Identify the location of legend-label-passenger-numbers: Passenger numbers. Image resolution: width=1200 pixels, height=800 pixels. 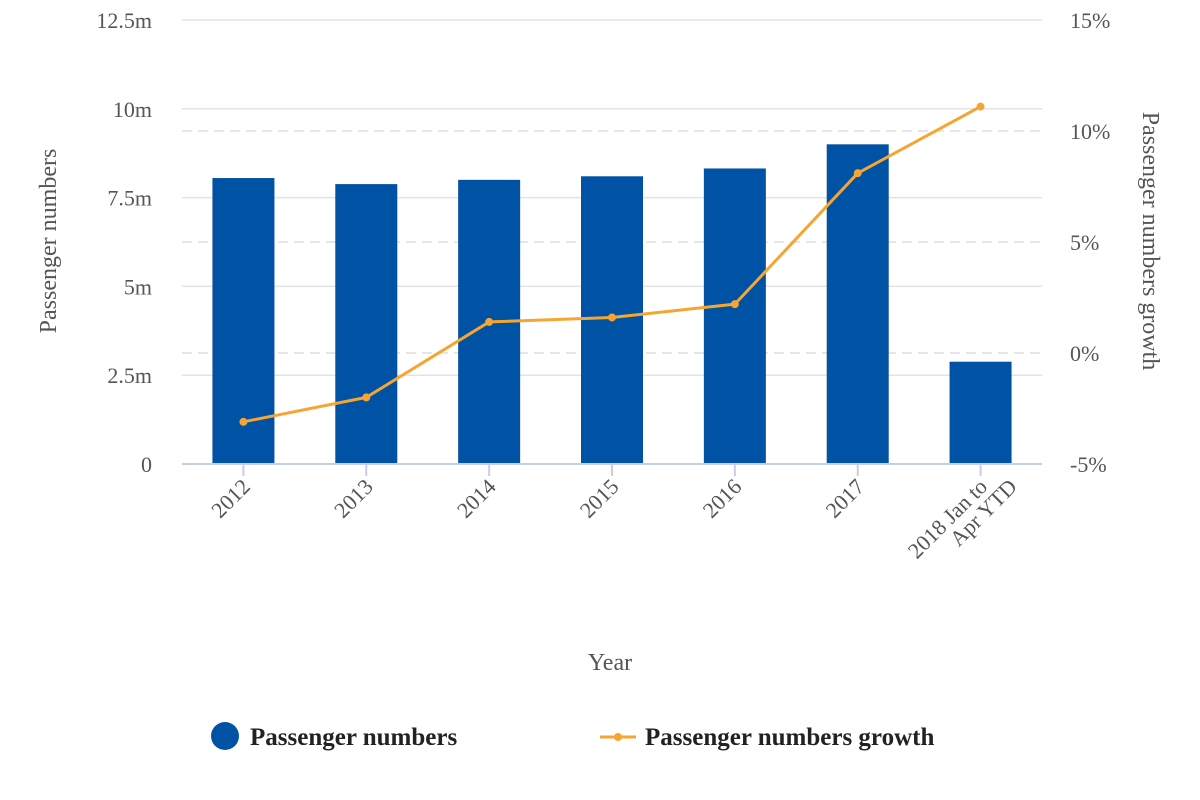
(353, 737).